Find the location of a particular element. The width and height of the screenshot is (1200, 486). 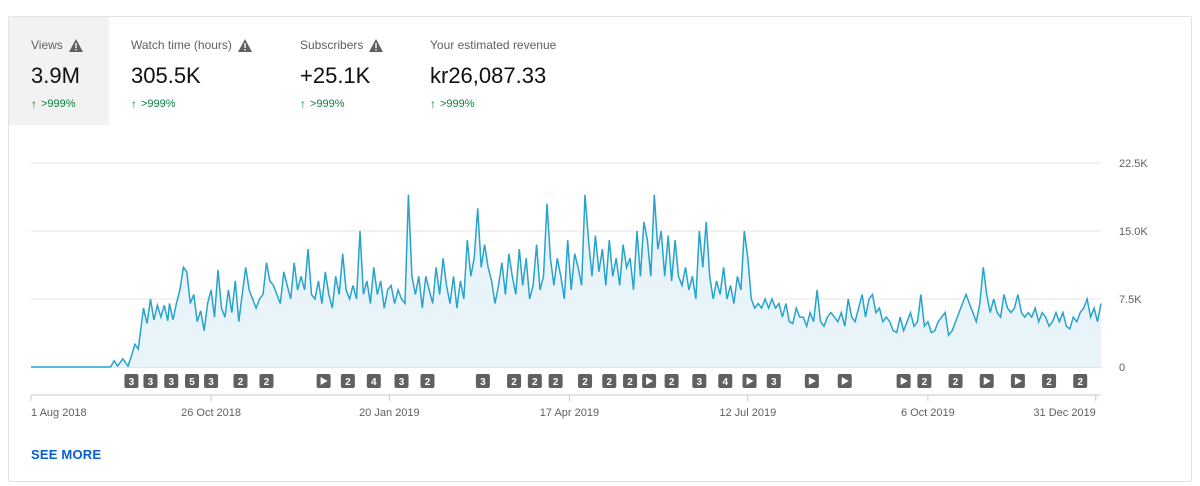

x-tick-label: 17 Apr 2019 is located at coordinates (569, 413).